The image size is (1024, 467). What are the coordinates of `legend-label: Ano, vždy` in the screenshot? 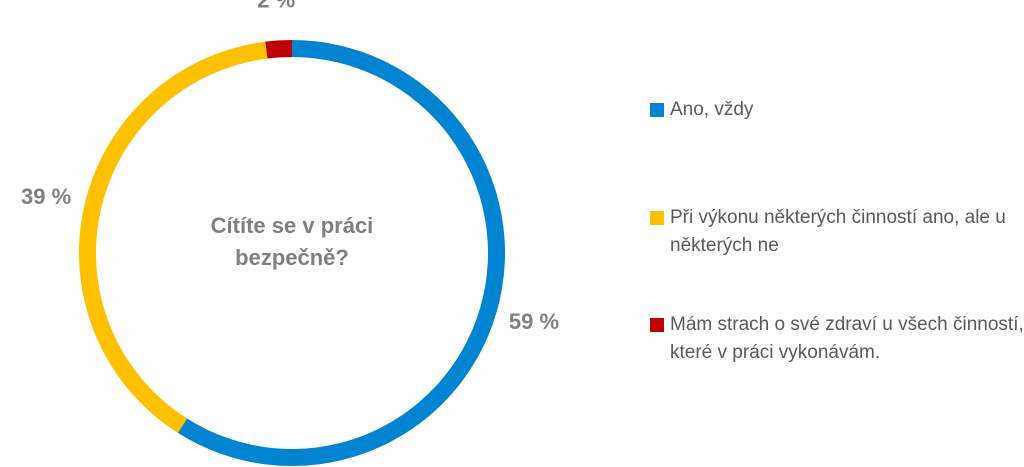 It's located at (712, 109).